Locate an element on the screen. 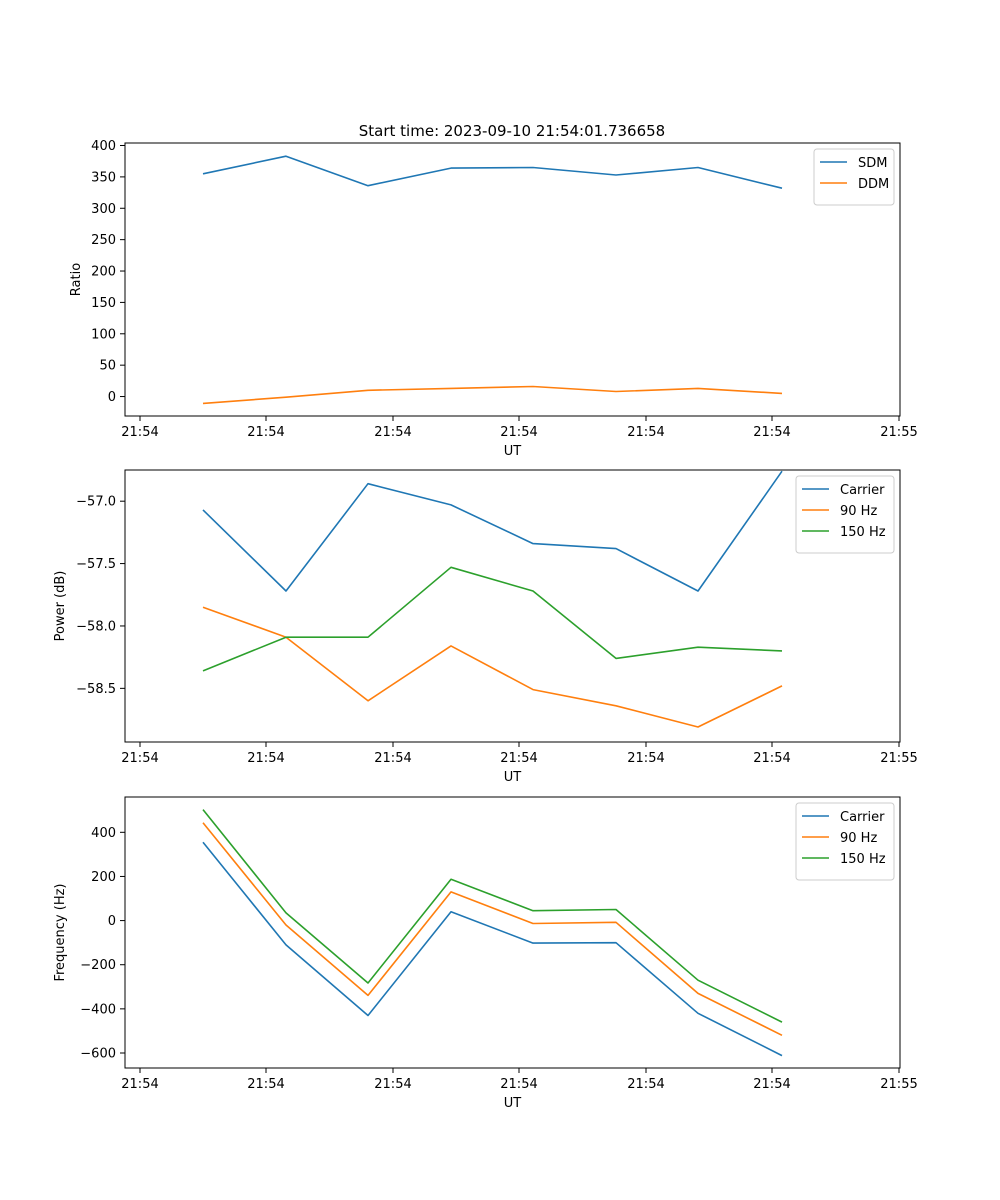 Image resolution: width=1000 pixels, height=1200 pixels. y-axis-label: Frequency (Hz) is located at coordinates (60, 932).